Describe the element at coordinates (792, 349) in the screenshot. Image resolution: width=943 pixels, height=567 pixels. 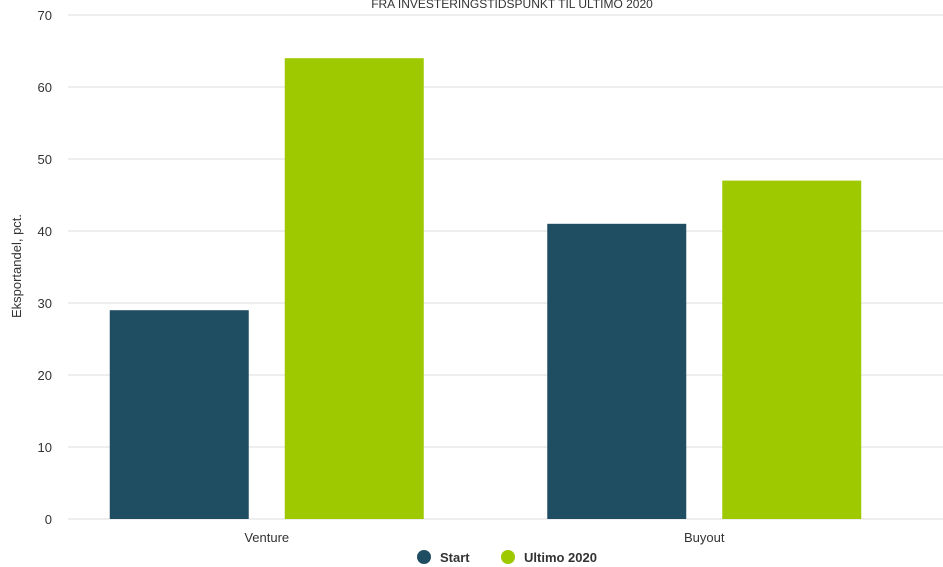
I see `bar-buyout-ultimo-2020` at that location.